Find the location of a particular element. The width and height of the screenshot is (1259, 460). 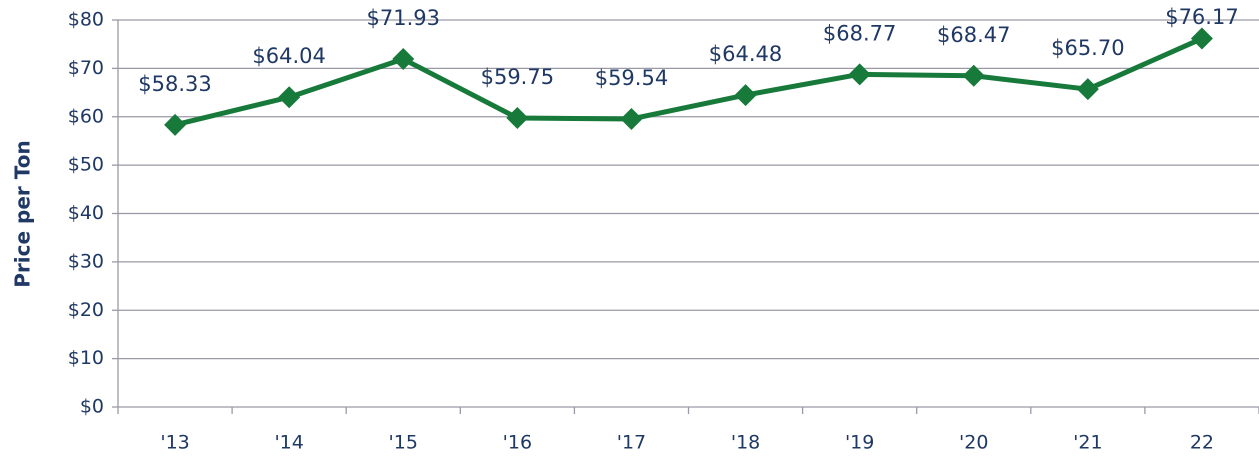

x-tick-label: '15 is located at coordinates (403, 443).